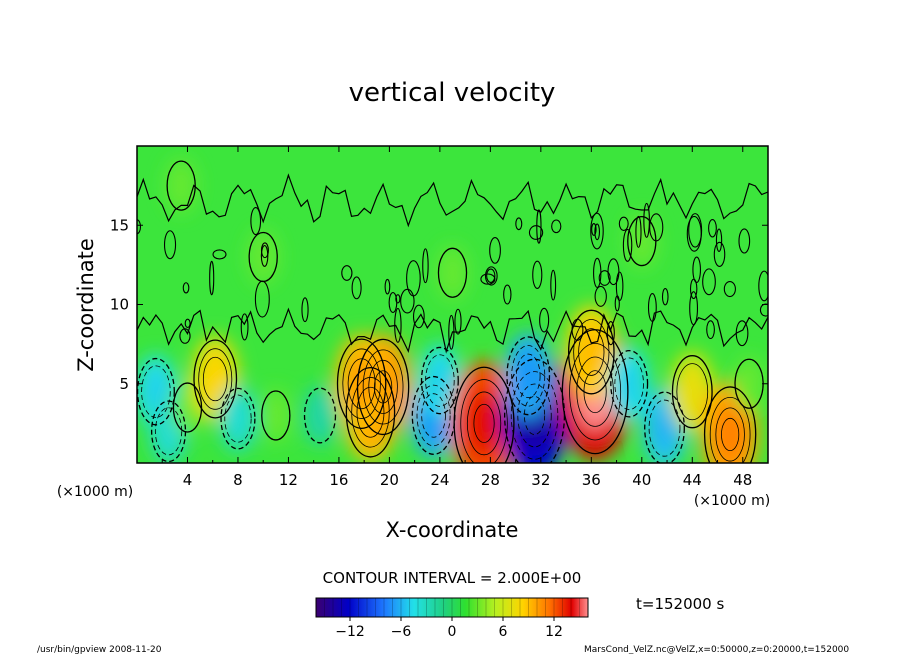 This screenshot has width=904, height=654. Describe the element at coordinates (692, 480) in the screenshot. I see `x-tick-label: 44` at that location.